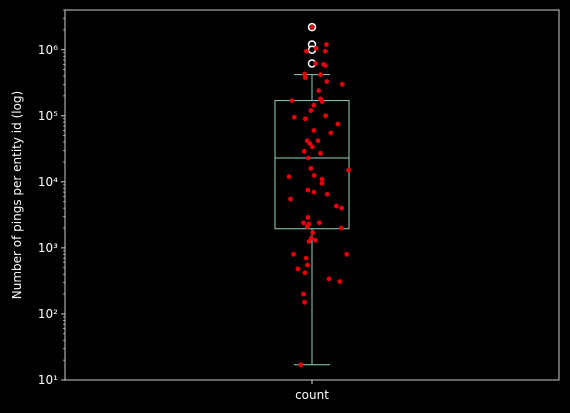 This screenshot has width=570, height=413. I want to click on y-tick-label: 10⁵, so click(48, 116).